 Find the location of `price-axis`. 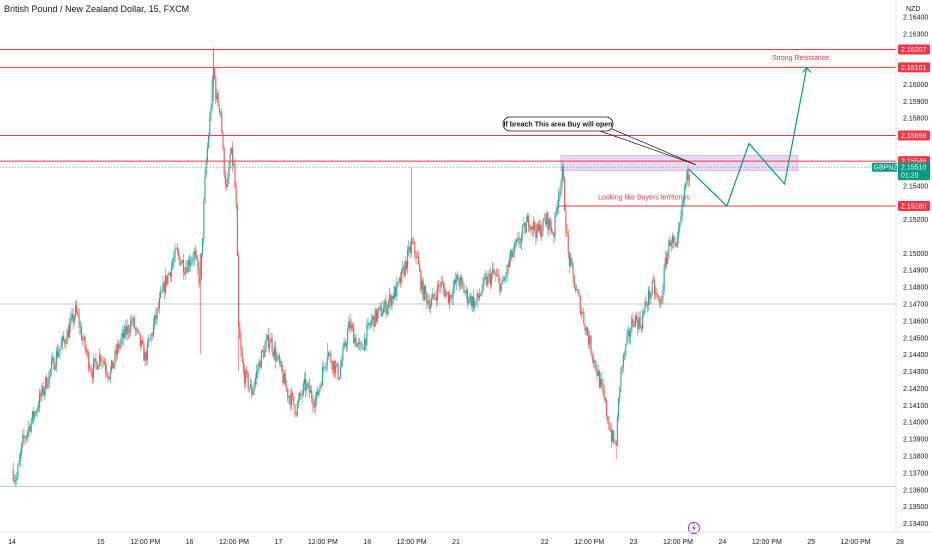

price-axis is located at coordinates (914, 275).